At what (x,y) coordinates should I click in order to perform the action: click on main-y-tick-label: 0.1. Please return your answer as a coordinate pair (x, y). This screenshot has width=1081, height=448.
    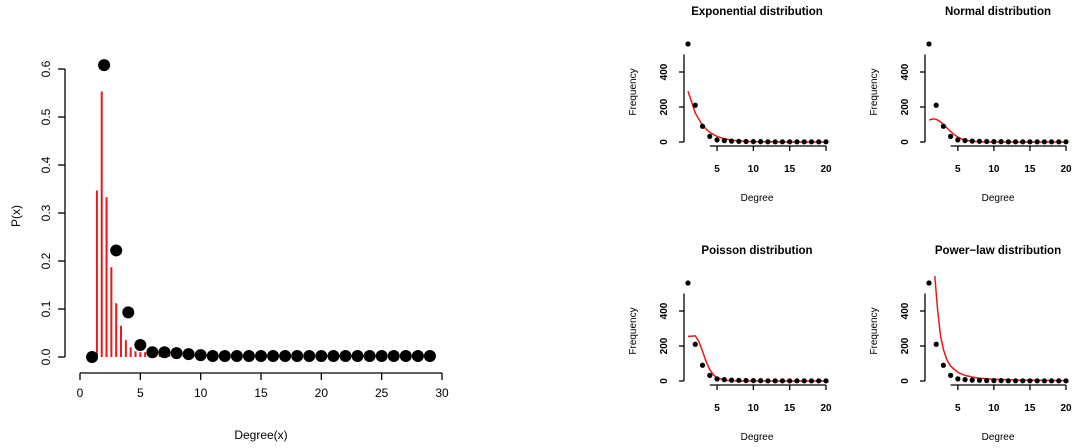
    Looking at the image, I should click on (46, 308).